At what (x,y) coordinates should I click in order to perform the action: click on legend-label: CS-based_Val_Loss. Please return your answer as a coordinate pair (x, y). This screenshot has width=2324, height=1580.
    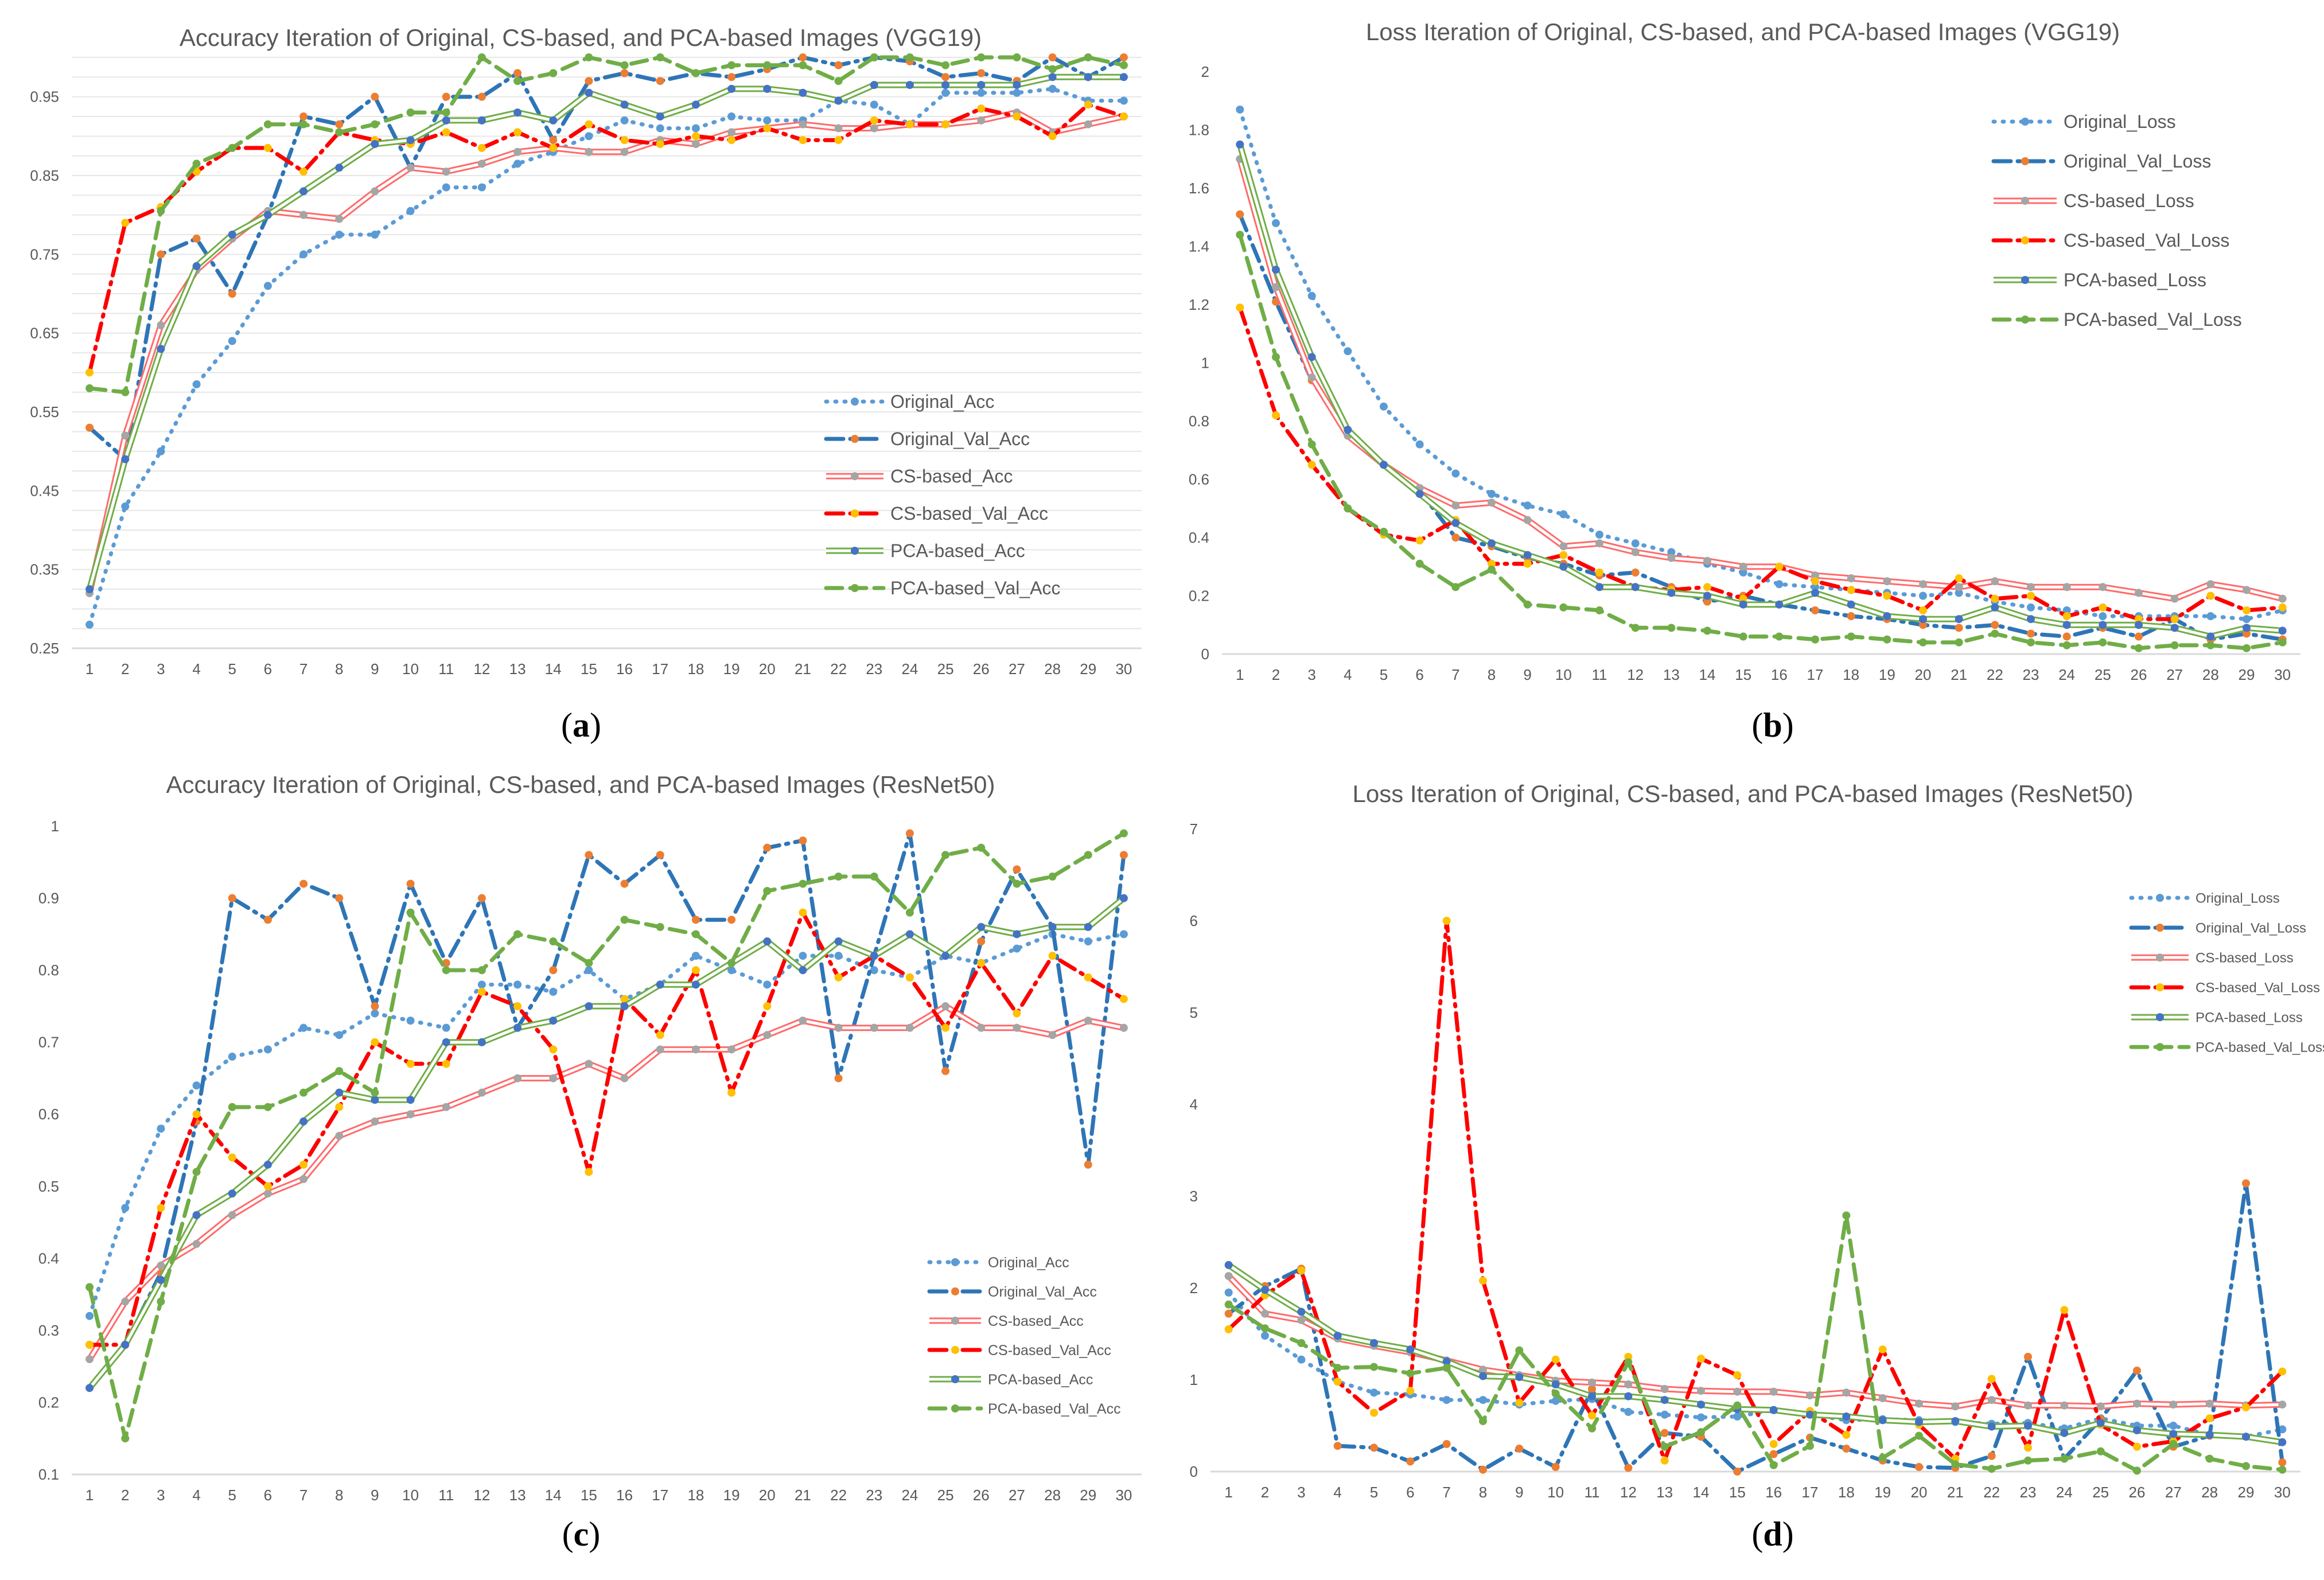
    Looking at the image, I should click on (2147, 241).